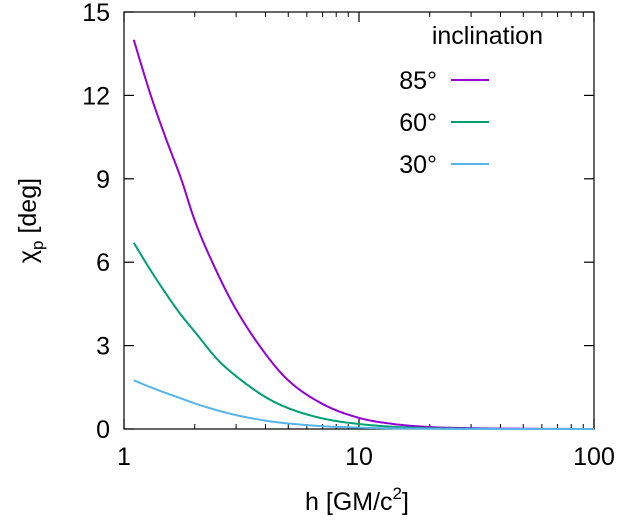 This screenshot has height=526, width=621. What do you see at coordinates (418, 81) in the screenshot?
I see `legend-label-1: 85°` at bounding box center [418, 81].